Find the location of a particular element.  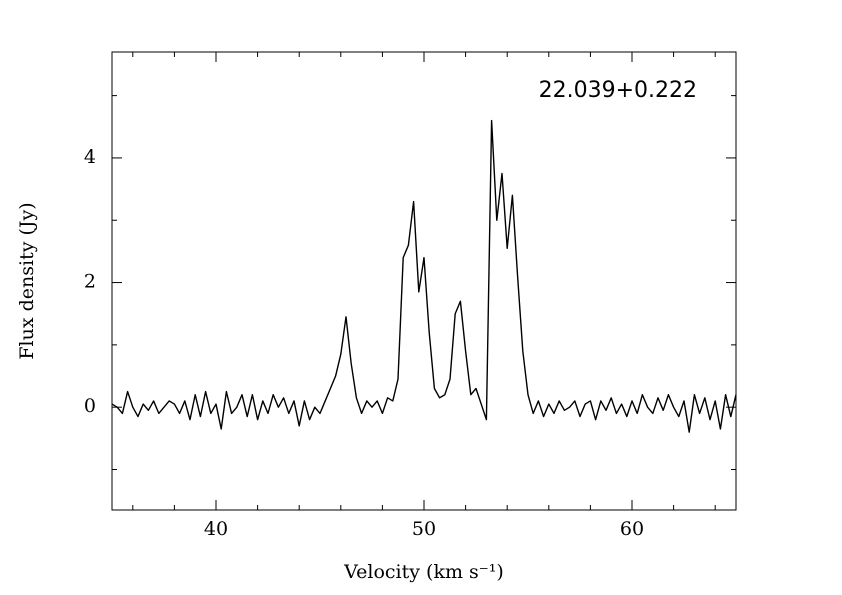

y-tick-label: 0 is located at coordinates (90, 406).